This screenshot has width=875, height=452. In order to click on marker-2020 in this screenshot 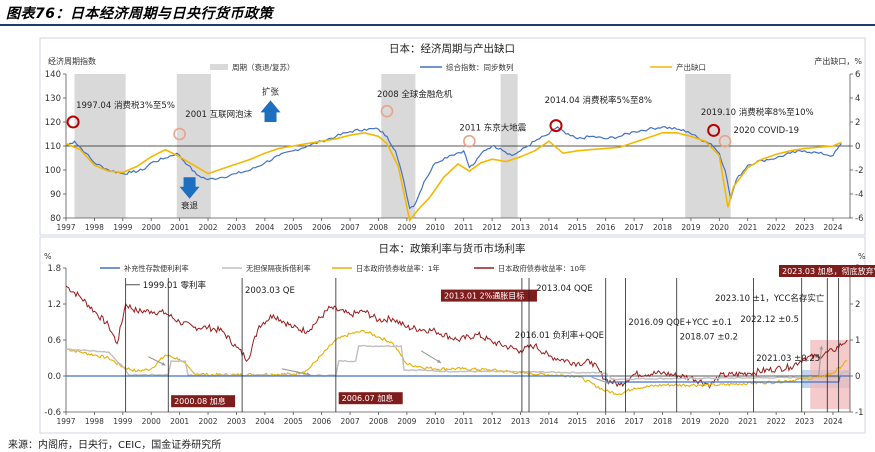, I will do `click(725, 141)`.